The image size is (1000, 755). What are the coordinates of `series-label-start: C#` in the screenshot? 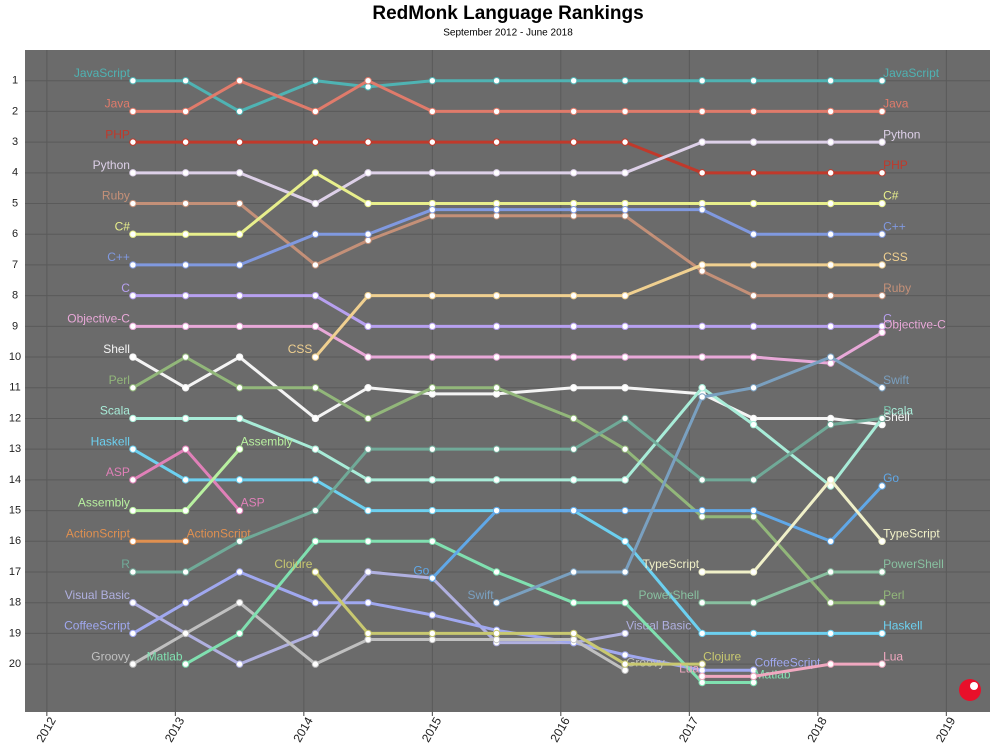 It's located at (123, 226).